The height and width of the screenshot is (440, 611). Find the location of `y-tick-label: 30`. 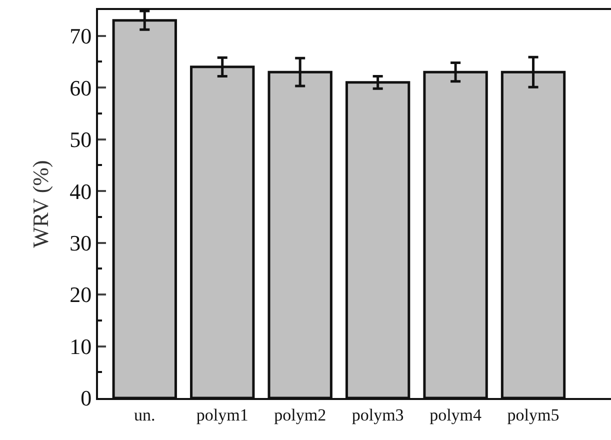

y-tick-label: 30 is located at coordinates (81, 243).